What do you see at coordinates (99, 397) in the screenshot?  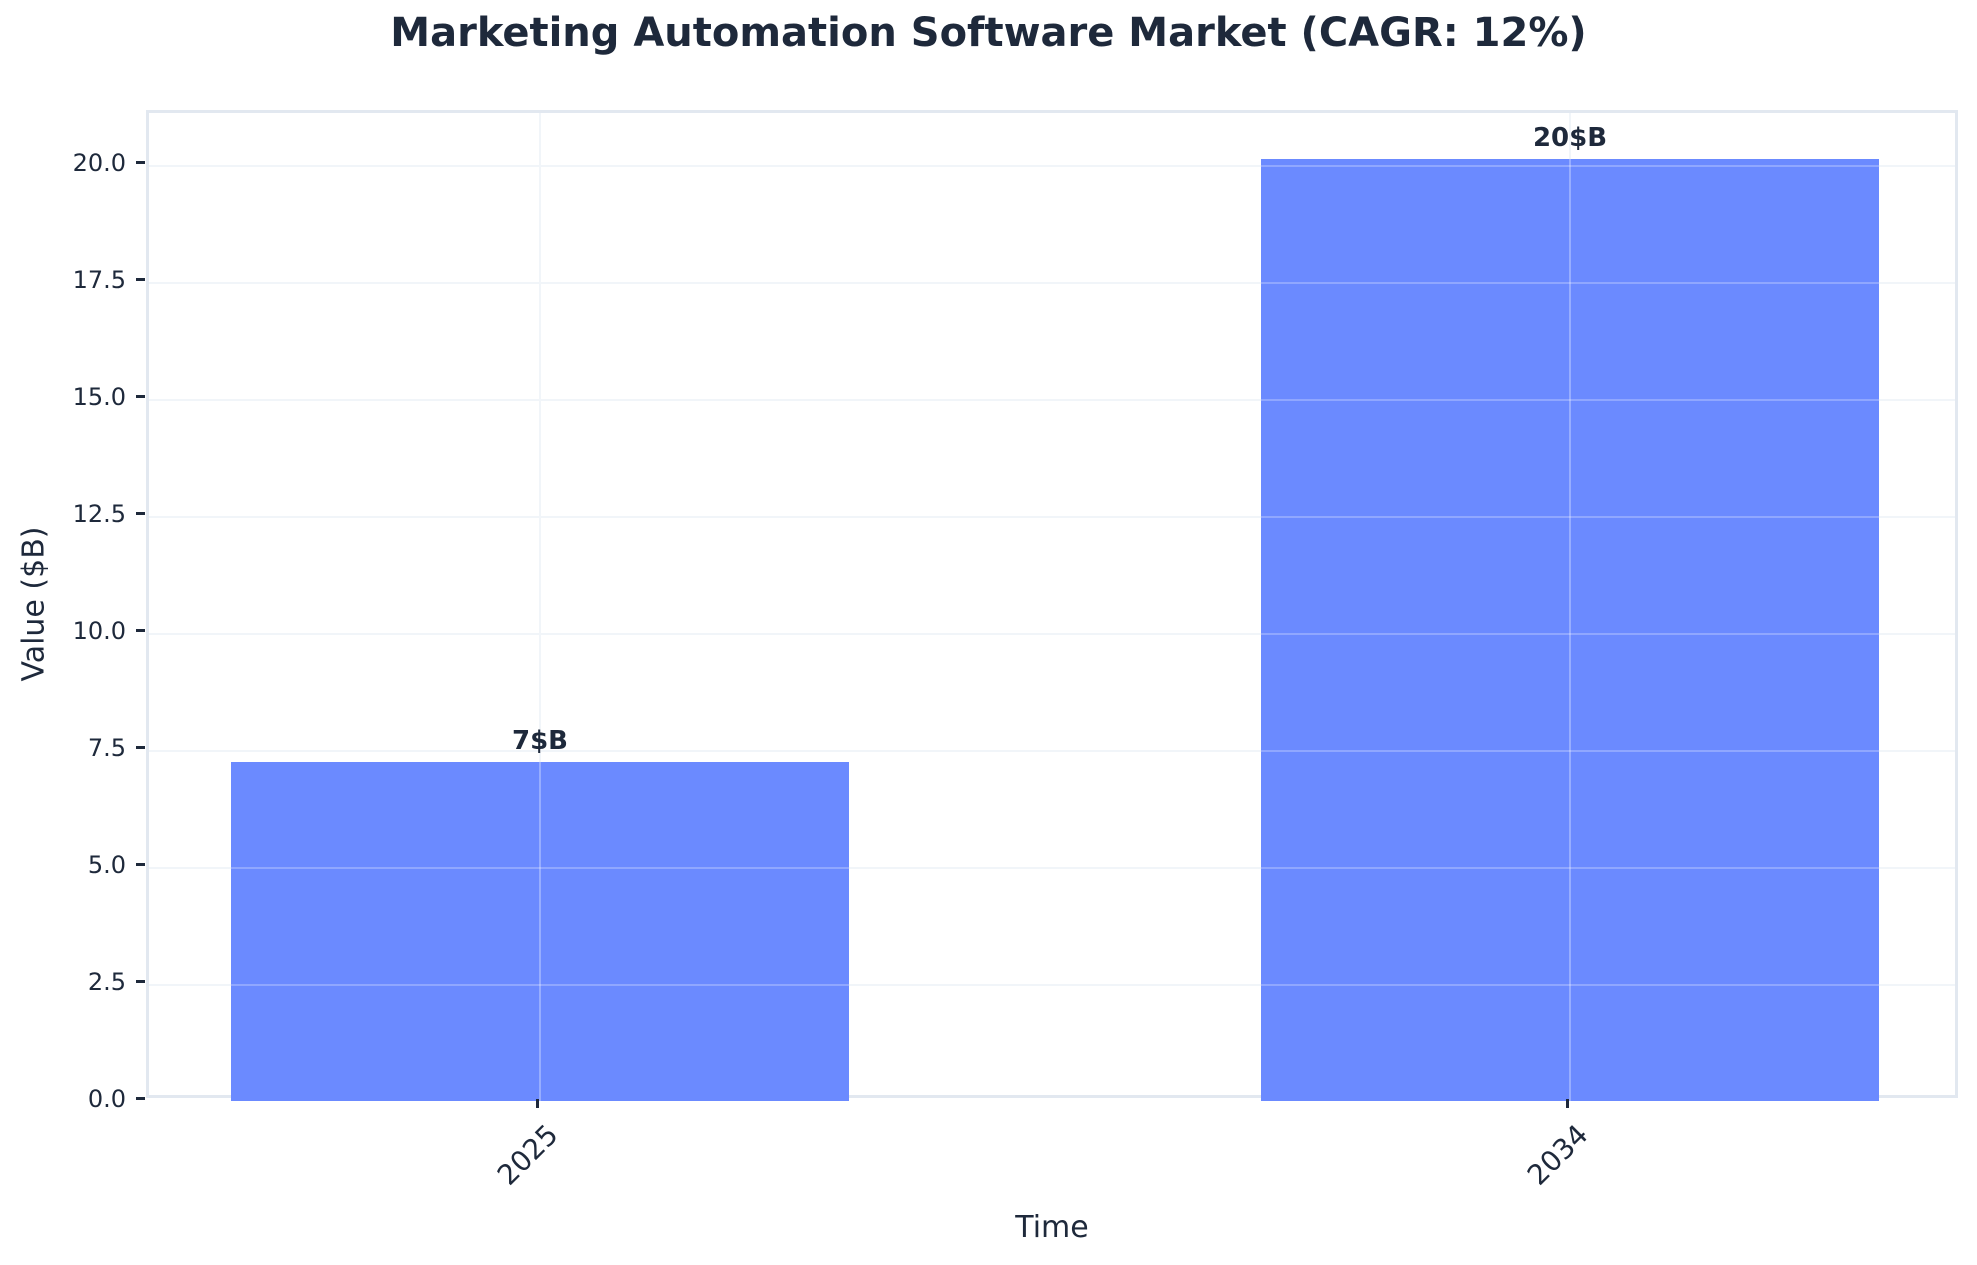 I see `ytick-label: 15.0` at bounding box center [99, 397].